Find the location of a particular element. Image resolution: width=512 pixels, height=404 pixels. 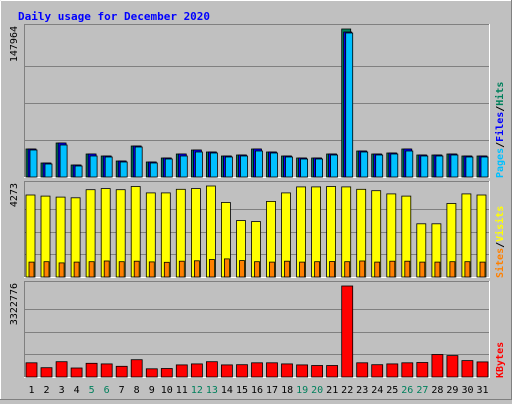

x-tick-label-17: 17 is located at coordinates (272, 390).